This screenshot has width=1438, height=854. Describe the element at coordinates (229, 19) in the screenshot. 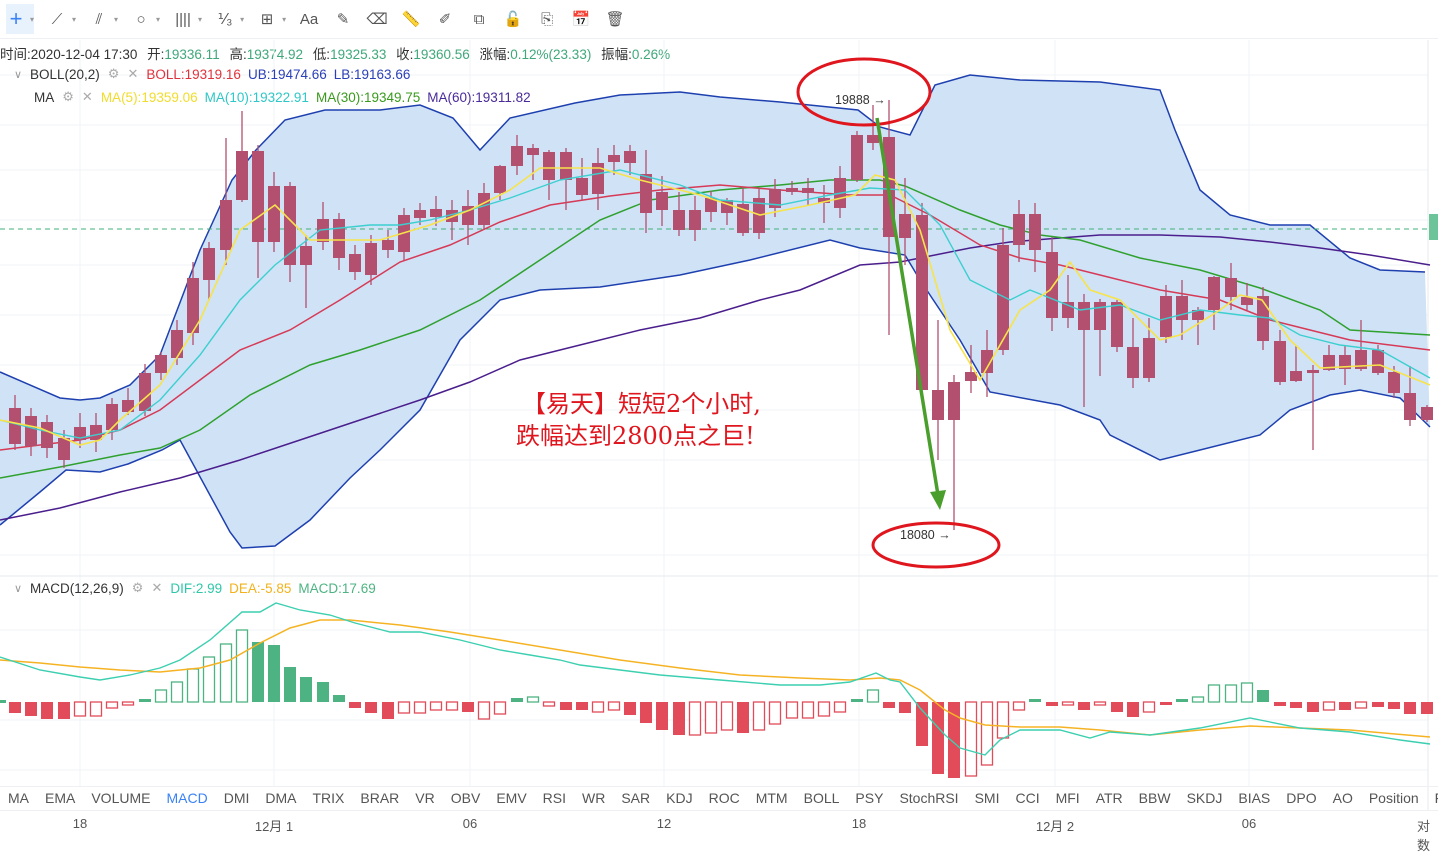

I see `fibonacci-tool: ⅟₃ ▾` at that location.